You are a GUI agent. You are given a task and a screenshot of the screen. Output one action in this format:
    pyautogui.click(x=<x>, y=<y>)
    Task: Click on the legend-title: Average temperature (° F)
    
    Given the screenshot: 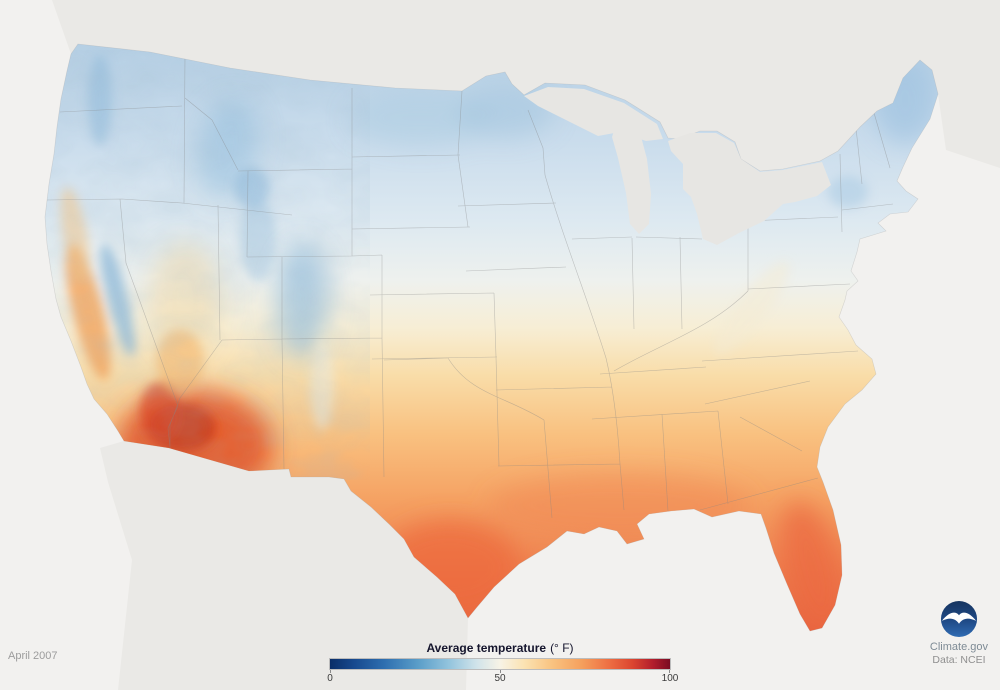 What is the action you would take?
    pyautogui.click(x=499, y=648)
    